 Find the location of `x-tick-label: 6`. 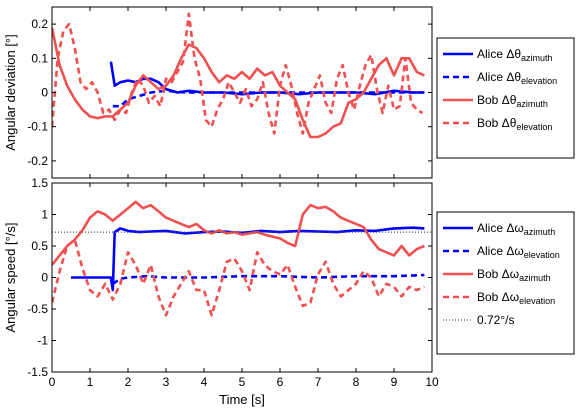

x-tick-label: 6 is located at coordinates (280, 382).